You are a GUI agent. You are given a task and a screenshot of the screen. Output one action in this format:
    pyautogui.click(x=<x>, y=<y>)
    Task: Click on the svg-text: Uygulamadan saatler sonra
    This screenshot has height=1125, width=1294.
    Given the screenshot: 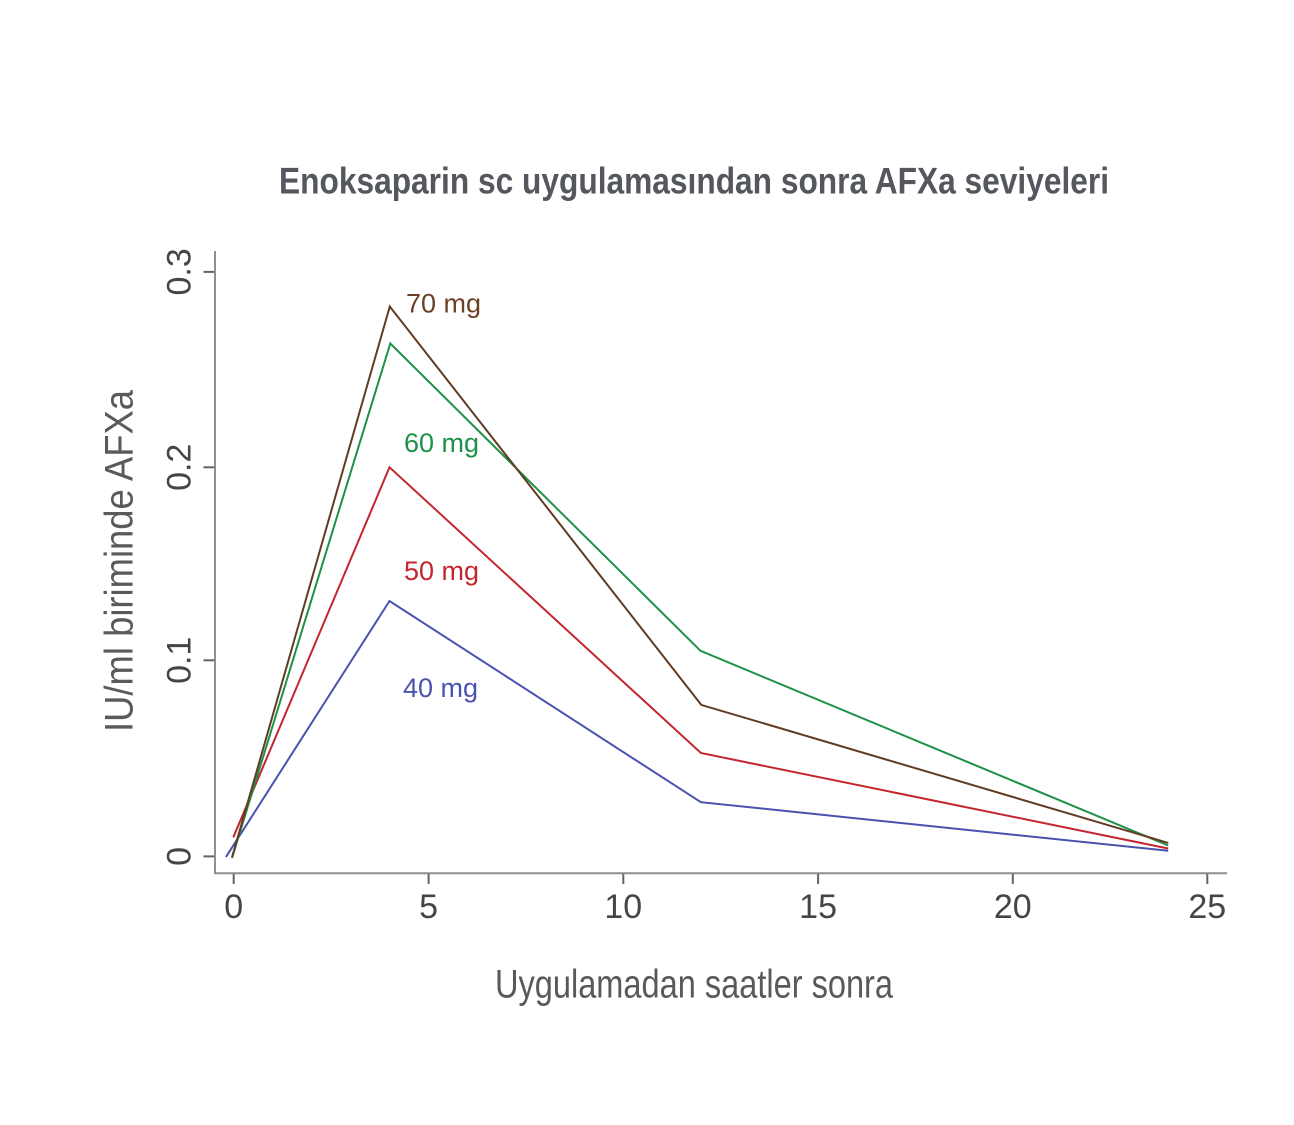 What is the action you would take?
    pyautogui.click(x=694, y=985)
    